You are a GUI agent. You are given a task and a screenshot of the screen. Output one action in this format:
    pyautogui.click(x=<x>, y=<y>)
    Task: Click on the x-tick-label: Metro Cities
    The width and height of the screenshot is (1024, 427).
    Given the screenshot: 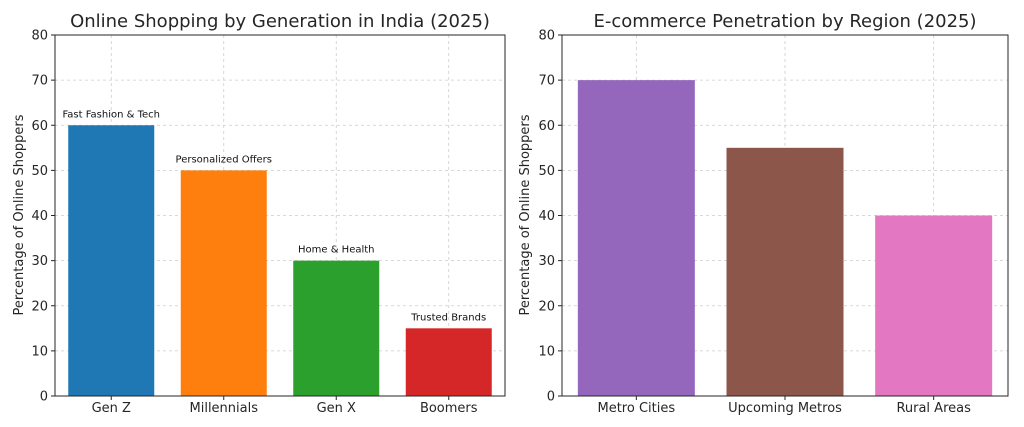 What is the action you would take?
    pyautogui.click(x=637, y=408)
    